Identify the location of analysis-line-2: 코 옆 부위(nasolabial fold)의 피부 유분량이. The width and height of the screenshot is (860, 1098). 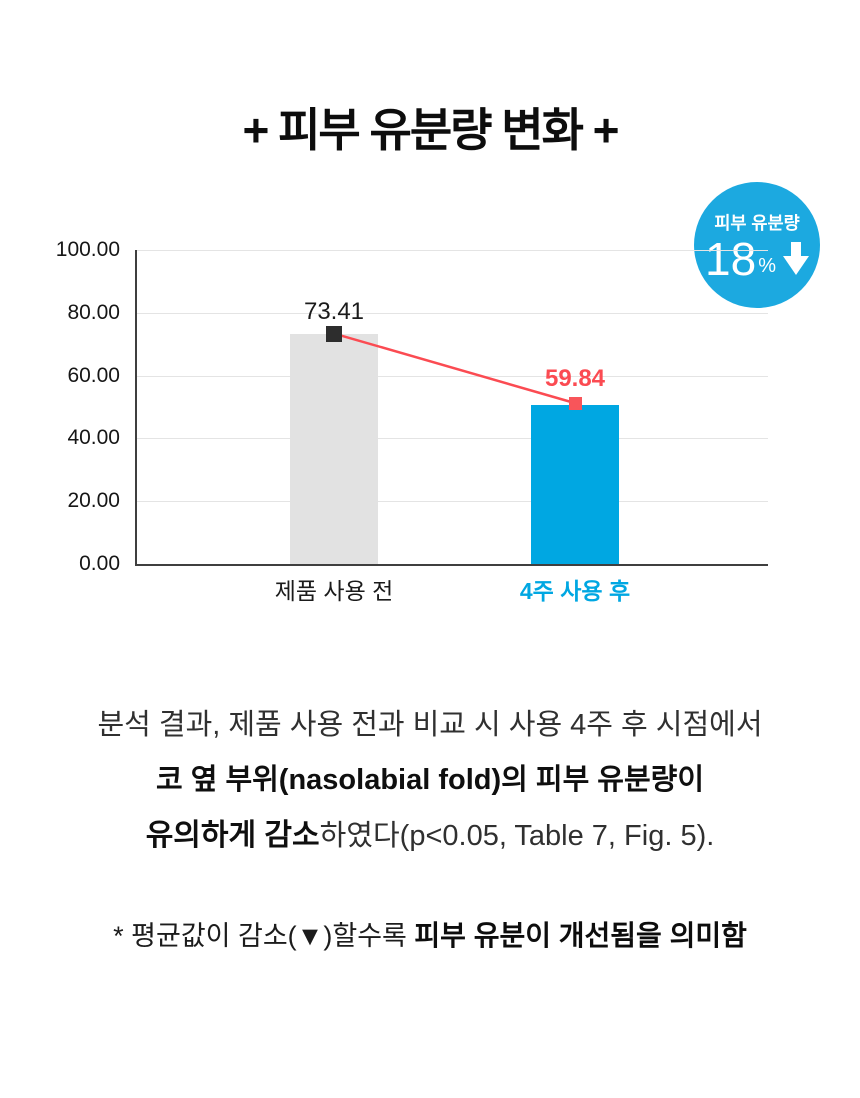
(430, 780).